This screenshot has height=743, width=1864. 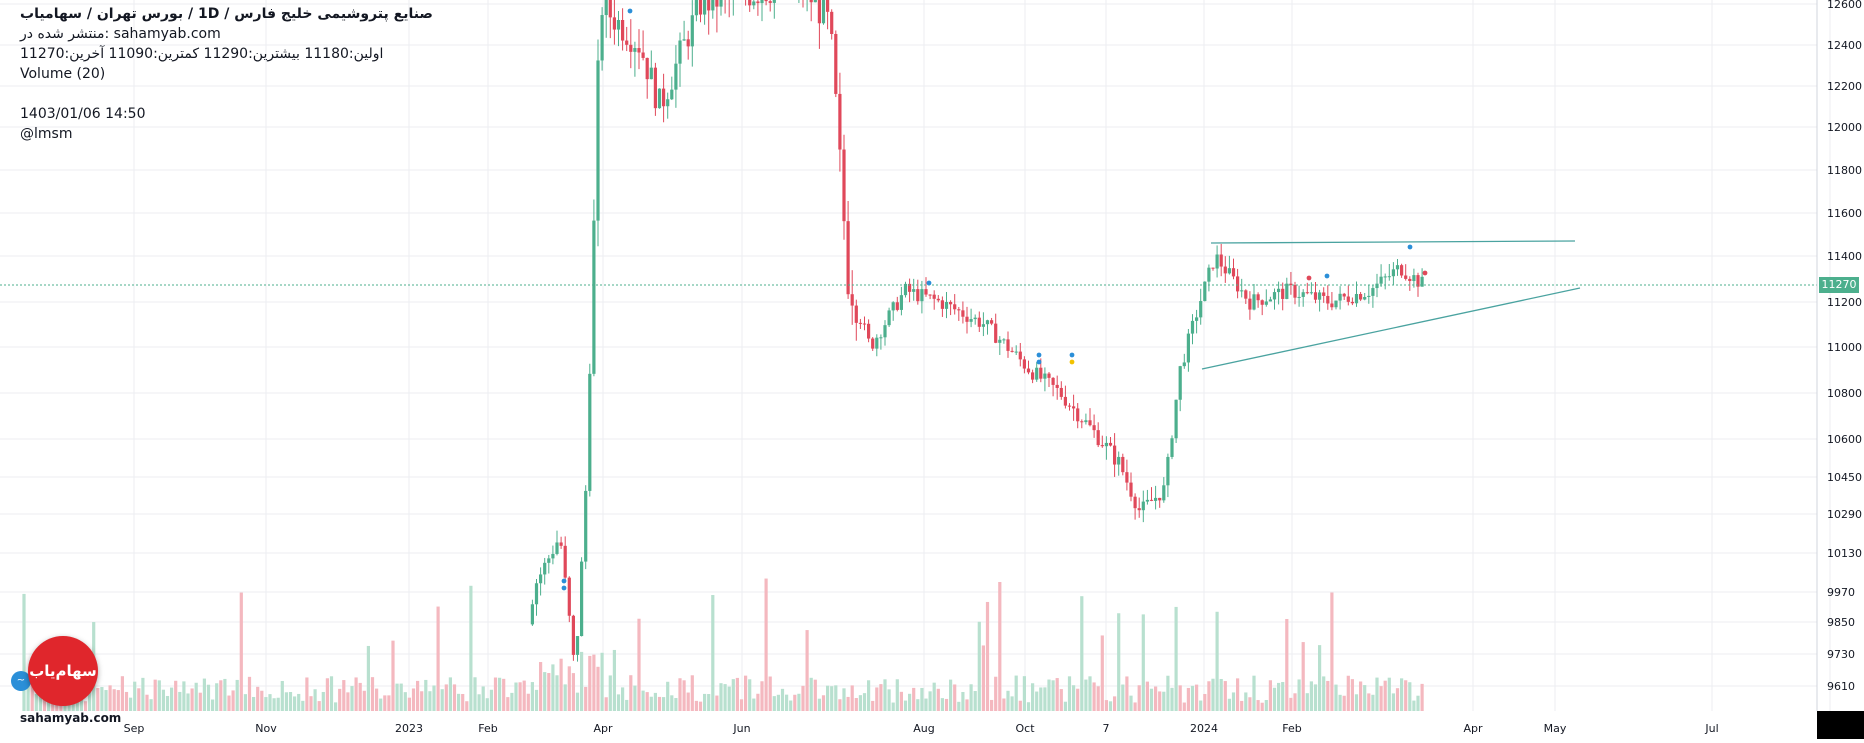 I want to click on y-tick-label: 9970, so click(x=1841, y=592).